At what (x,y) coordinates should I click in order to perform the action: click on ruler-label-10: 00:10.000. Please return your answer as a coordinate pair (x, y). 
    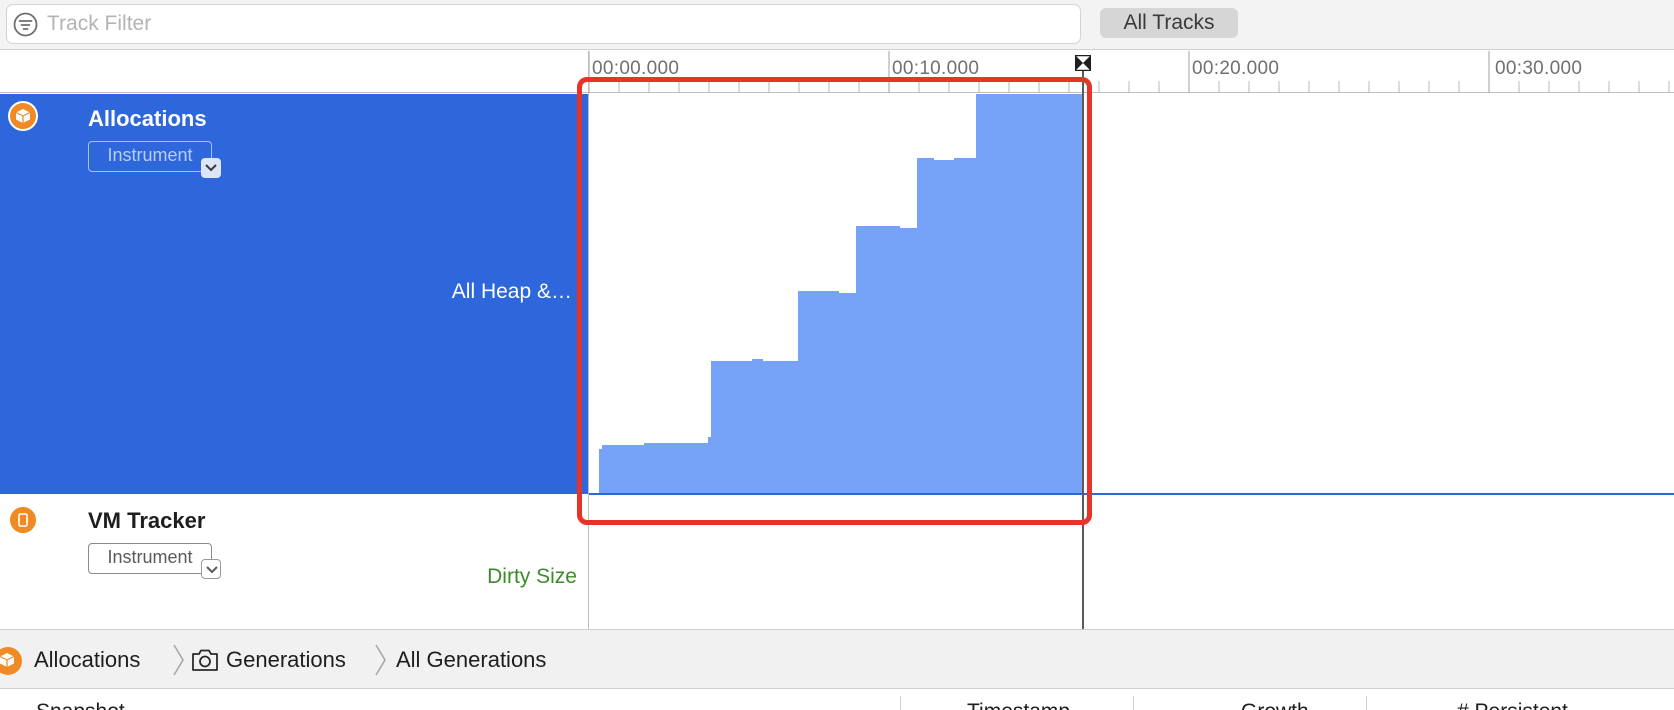
    Looking at the image, I should click on (936, 68).